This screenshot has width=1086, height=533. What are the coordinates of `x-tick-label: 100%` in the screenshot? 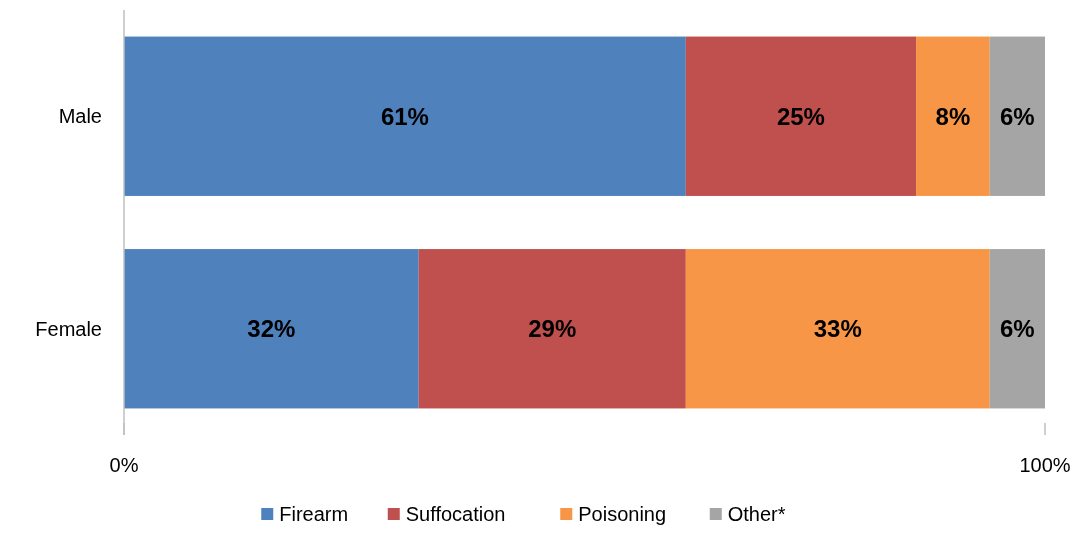 It's located at (1045, 465).